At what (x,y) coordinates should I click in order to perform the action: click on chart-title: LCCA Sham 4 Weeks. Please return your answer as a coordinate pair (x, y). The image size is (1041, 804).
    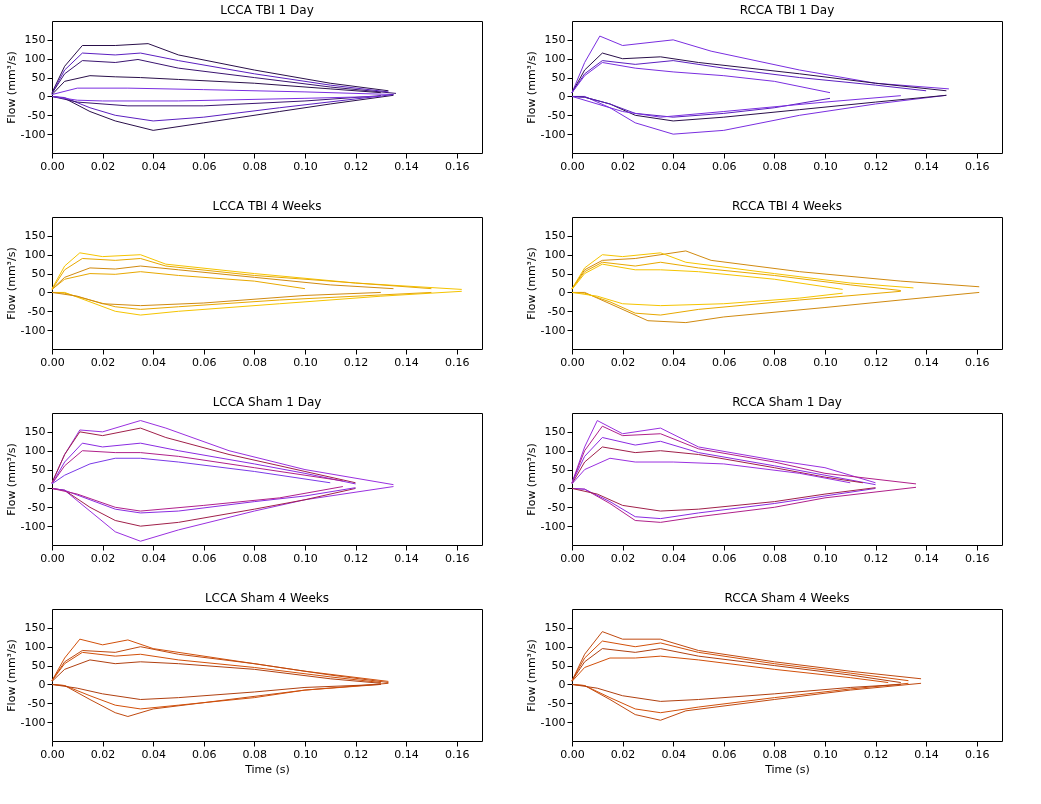
    Looking at the image, I should click on (267, 598).